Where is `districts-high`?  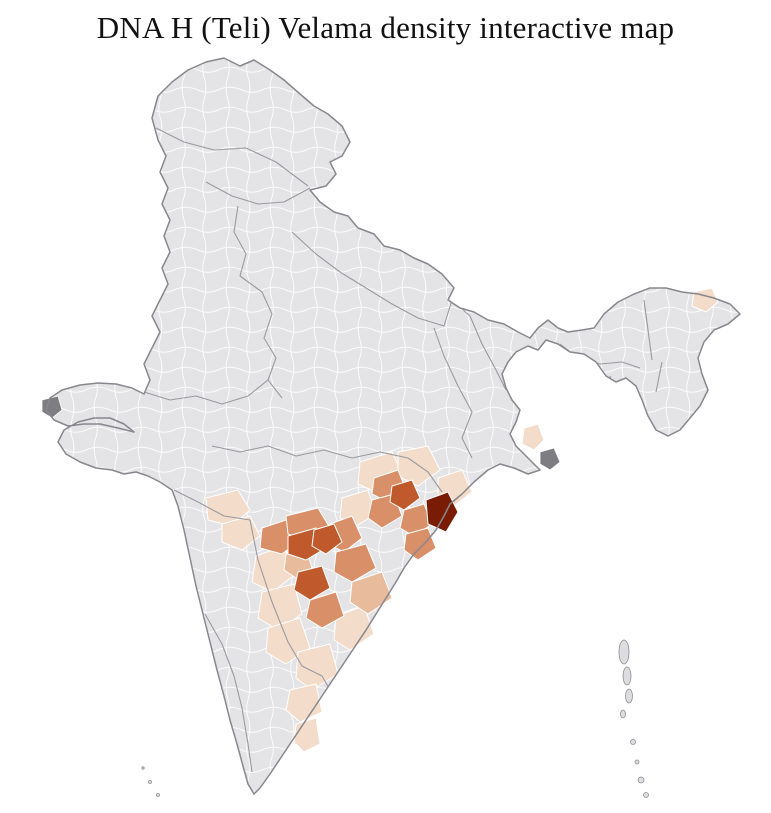
districts-high is located at coordinates (354, 540).